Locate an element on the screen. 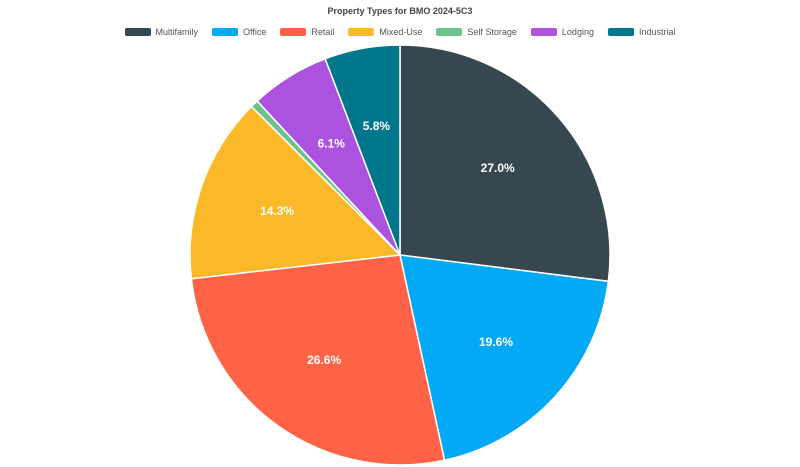  data-label-retail: 26.6% is located at coordinates (324, 360).